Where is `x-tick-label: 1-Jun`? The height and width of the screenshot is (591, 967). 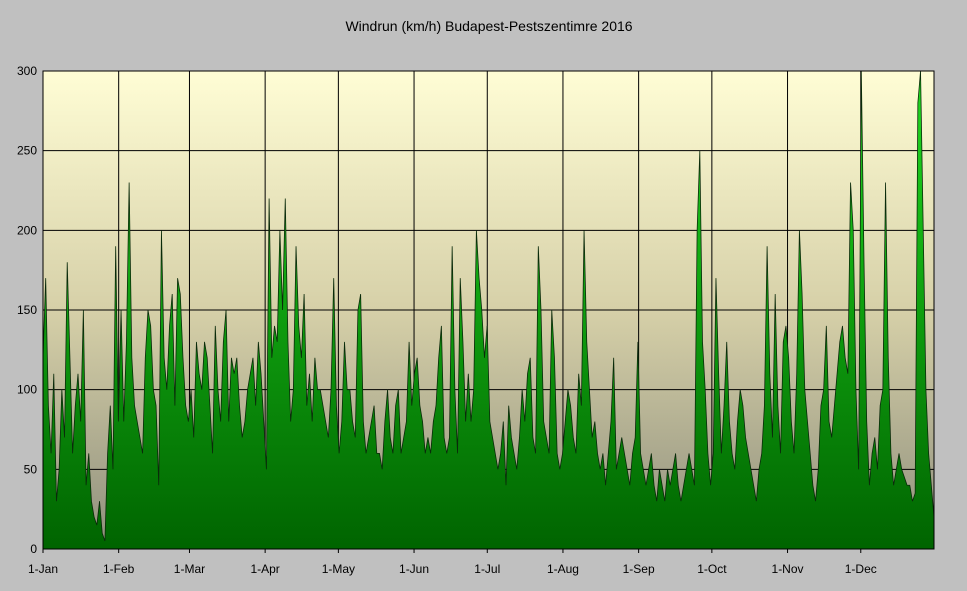
x-tick-label: 1-Jun is located at coordinates (414, 569).